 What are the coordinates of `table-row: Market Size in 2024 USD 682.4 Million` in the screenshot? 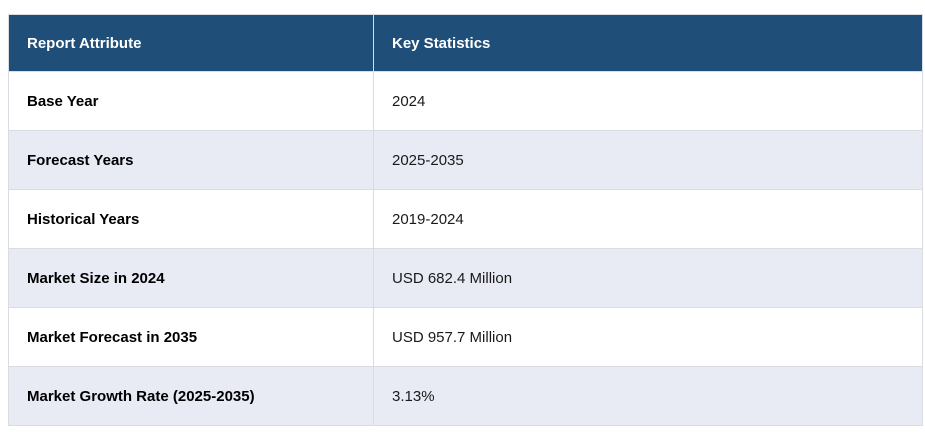 It's located at (465, 278).